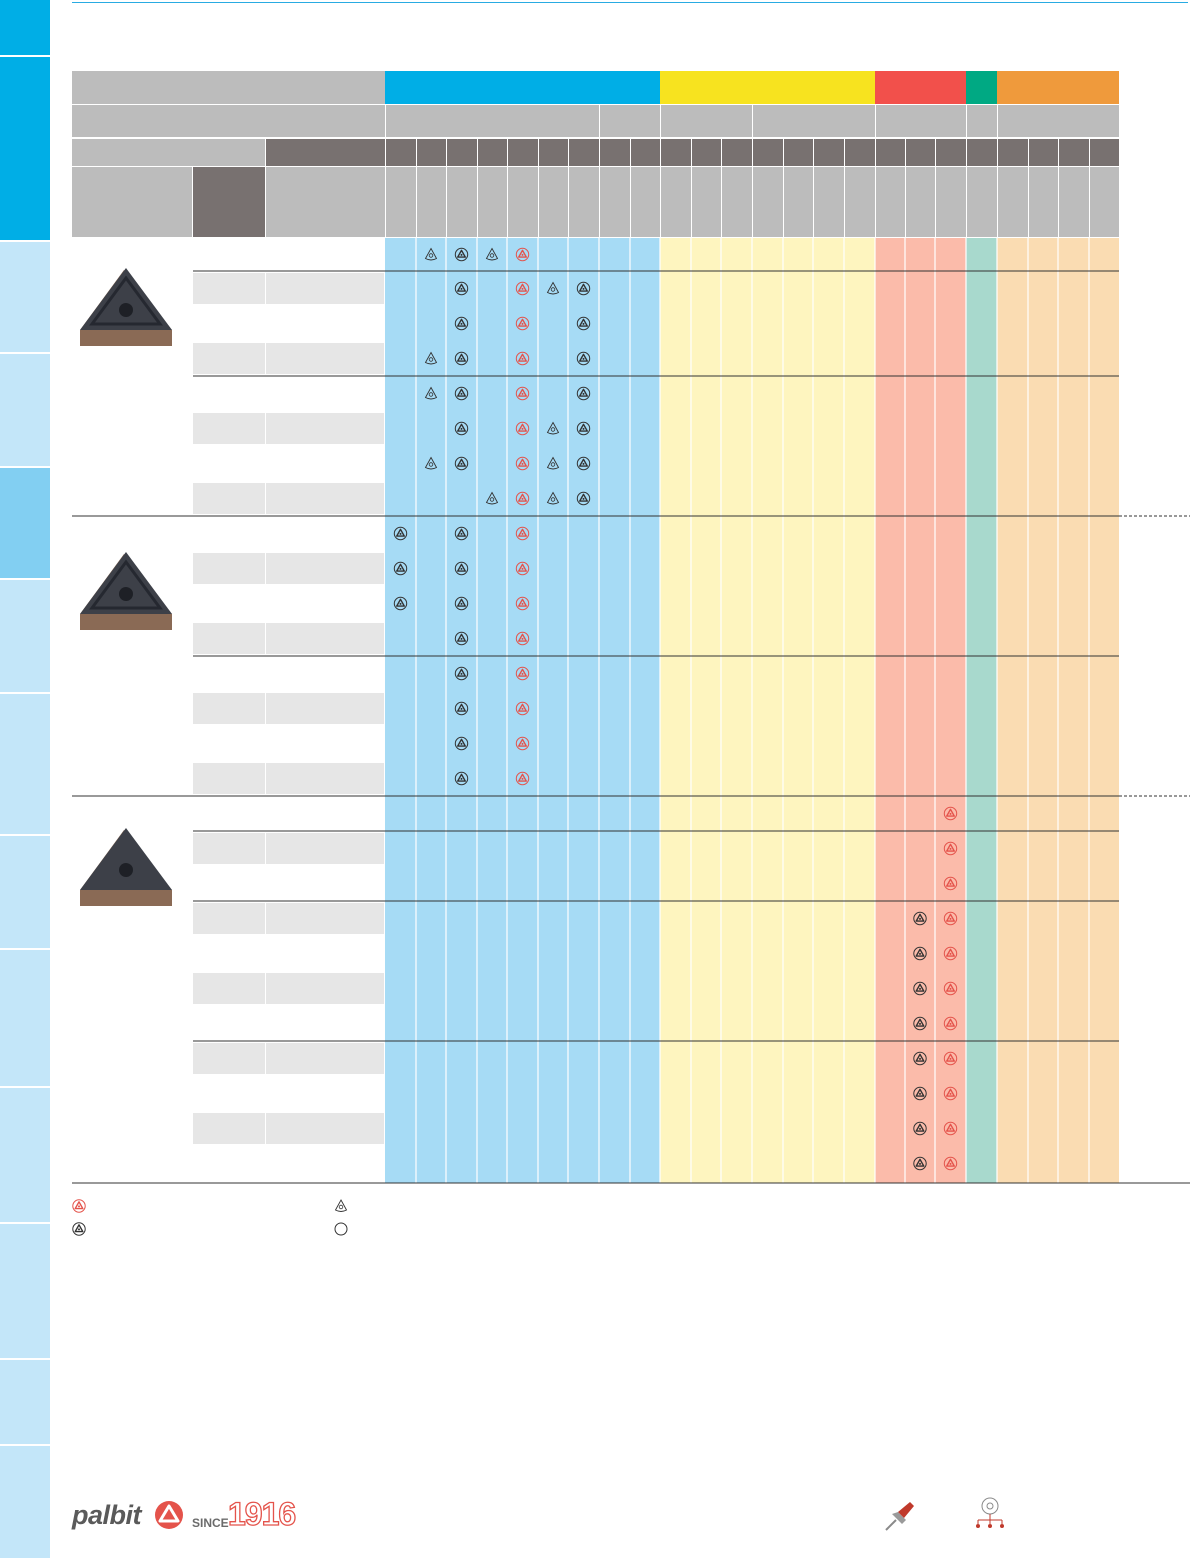 This screenshot has height=1558, width=1191. What do you see at coordinates (228, 87) in the screenshot?
I see `header-label-cell` at bounding box center [228, 87].